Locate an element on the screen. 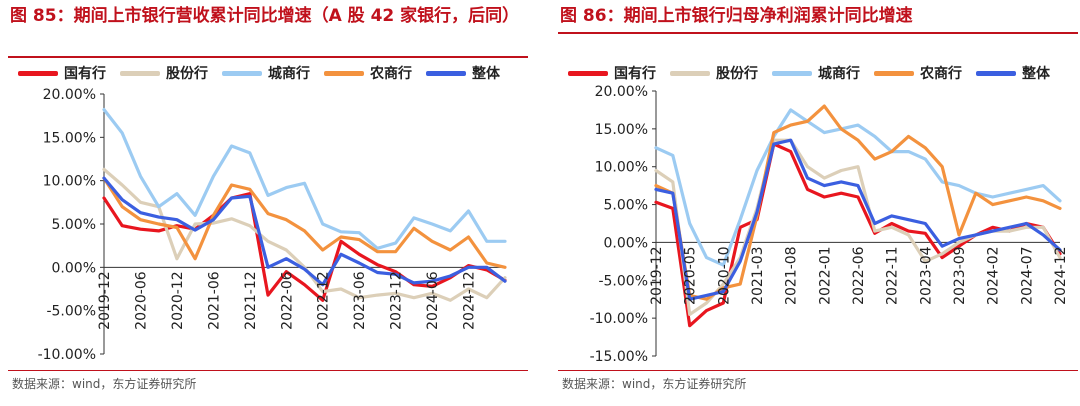  x-tick-label: 2021-06 is located at coordinates (214, 300).